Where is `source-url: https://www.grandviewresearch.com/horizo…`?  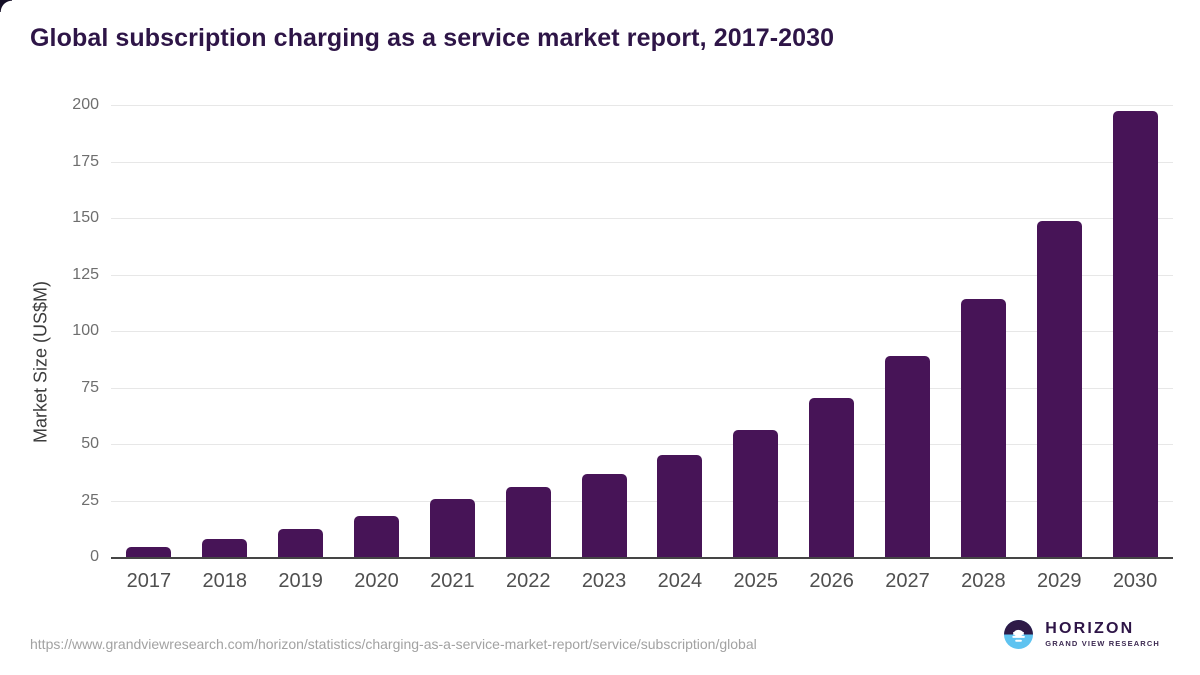
source-url: https://www.grandviewresearch.com/horizo… is located at coordinates (393, 644).